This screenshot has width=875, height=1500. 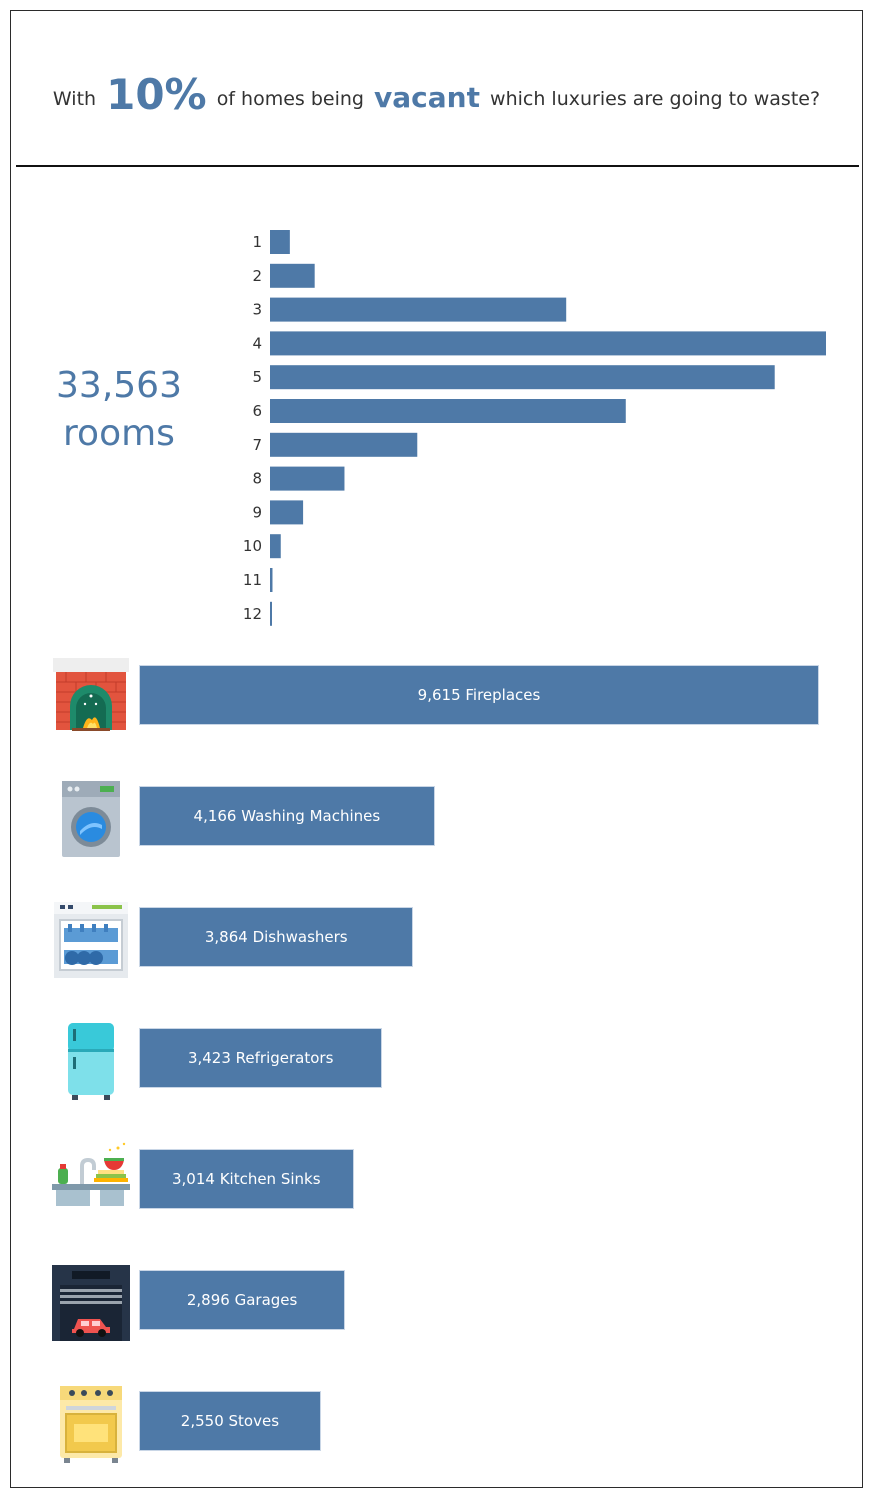 What do you see at coordinates (252, 580) in the screenshot?
I see `room-tick-label: 11` at bounding box center [252, 580].